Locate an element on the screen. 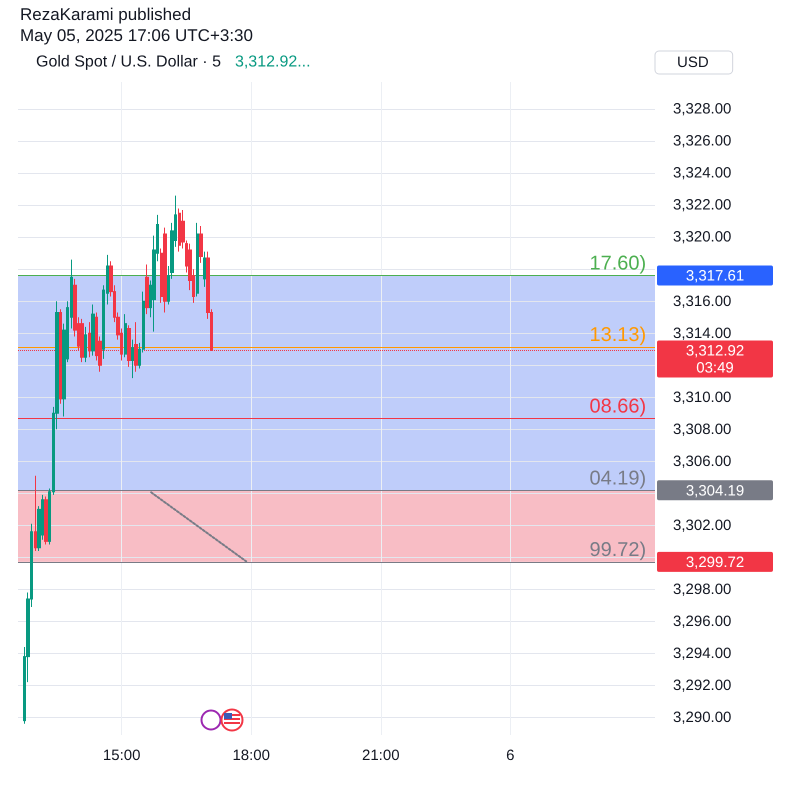 The image size is (800, 800). y-tick-label: 3,306.00 is located at coordinates (702, 461).